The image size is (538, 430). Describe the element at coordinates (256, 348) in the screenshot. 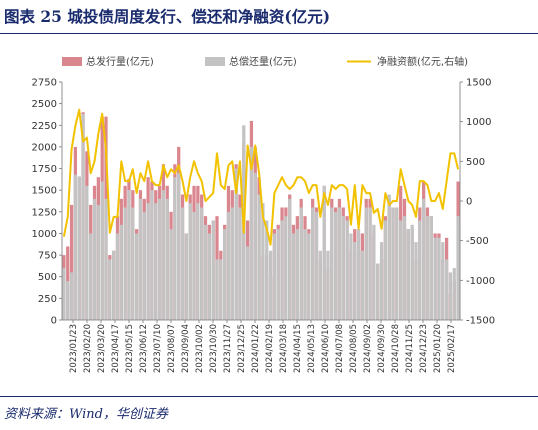

I see `x-tick-label: 2024/01/22` at that location.